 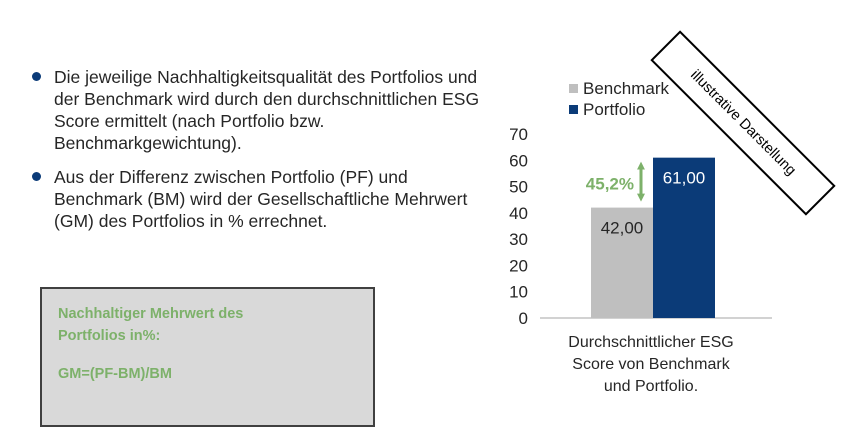 I want to click on x-category-label: Durchschnittlicher ESG, so click(x=650, y=342).